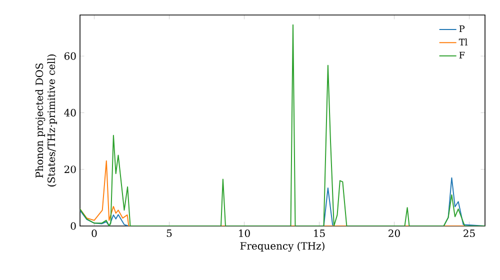 This screenshot has height=280, width=500. I want to click on x-tick-label: 5, so click(169, 233).